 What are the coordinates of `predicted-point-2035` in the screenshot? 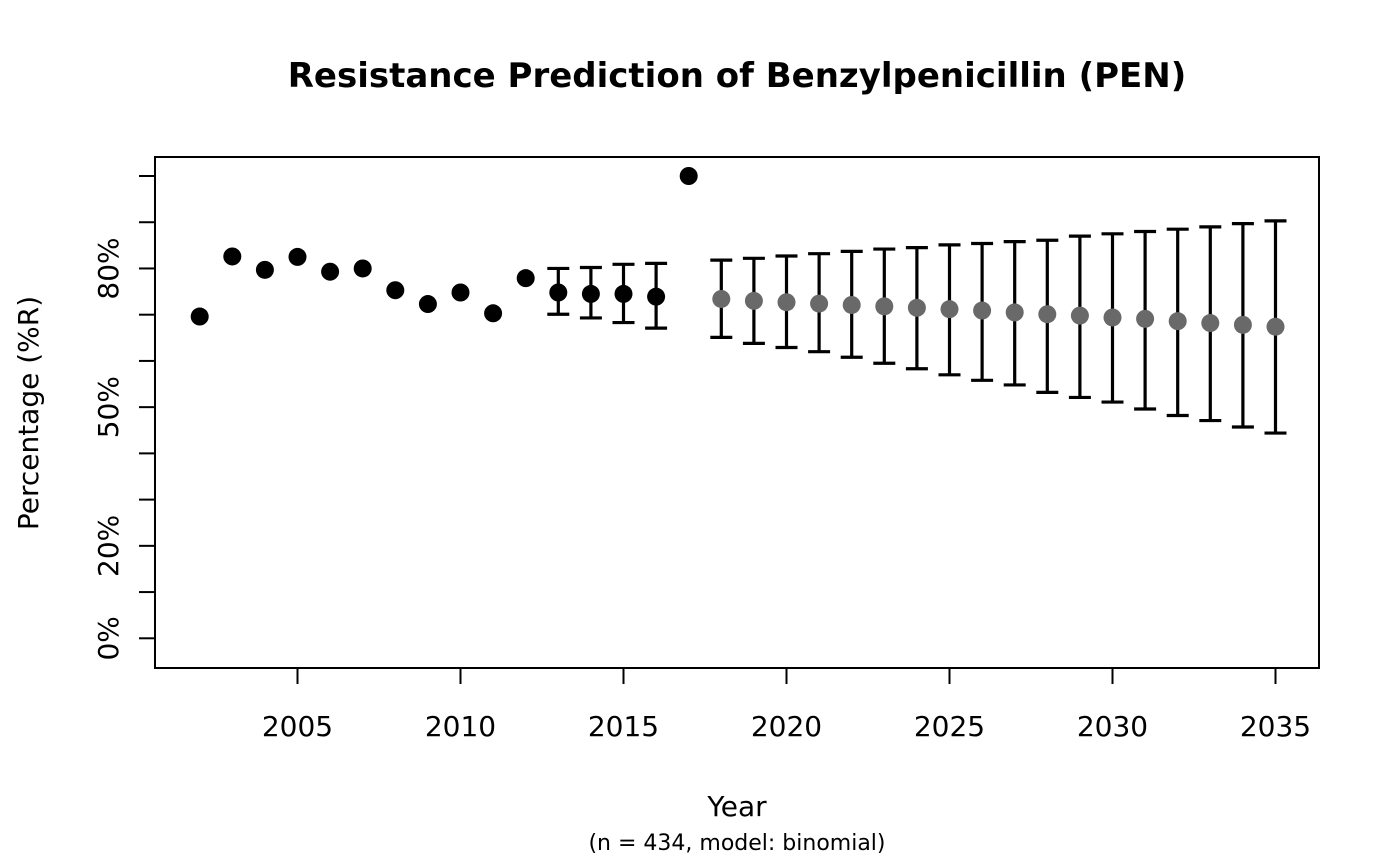 It's located at (1275, 326).